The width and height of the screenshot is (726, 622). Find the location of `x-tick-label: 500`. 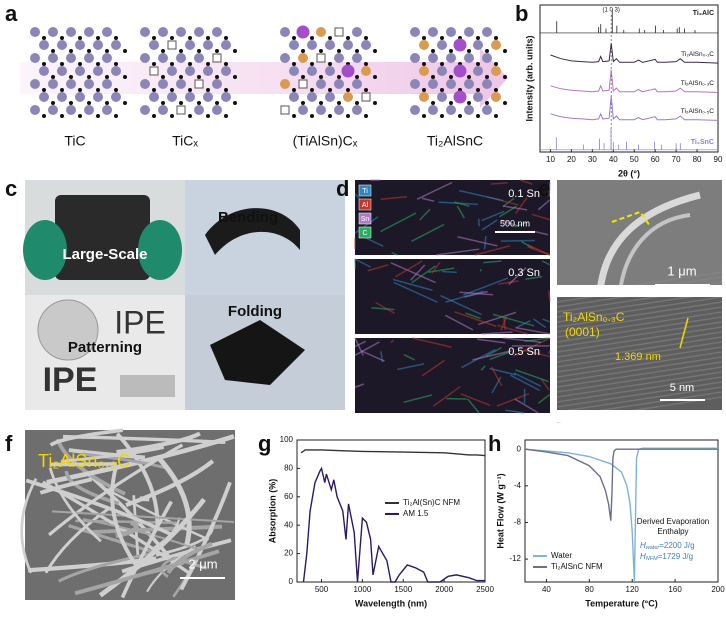

x-tick-label: 500 is located at coordinates (322, 589).